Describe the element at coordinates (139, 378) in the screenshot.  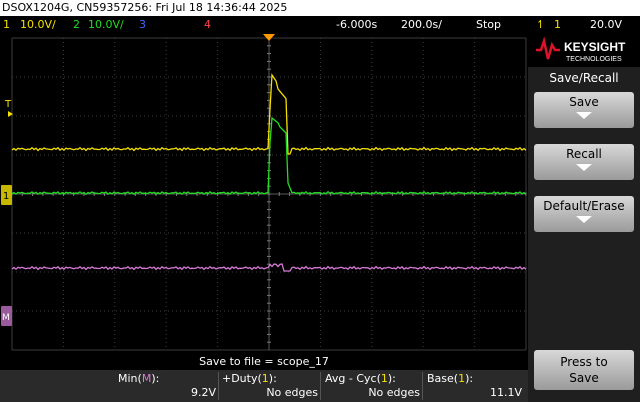
I see `measurement-min: Min(M):` at that location.